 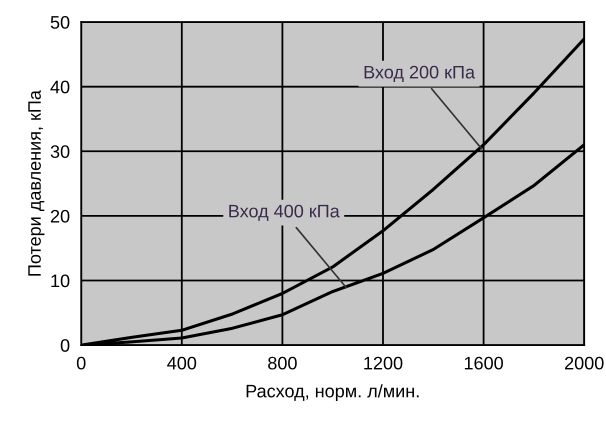 What do you see at coordinates (36, 183) in the screenshot?
I see `y-axis-title: Потери давления, кПа` at bounding box center [36, 183].